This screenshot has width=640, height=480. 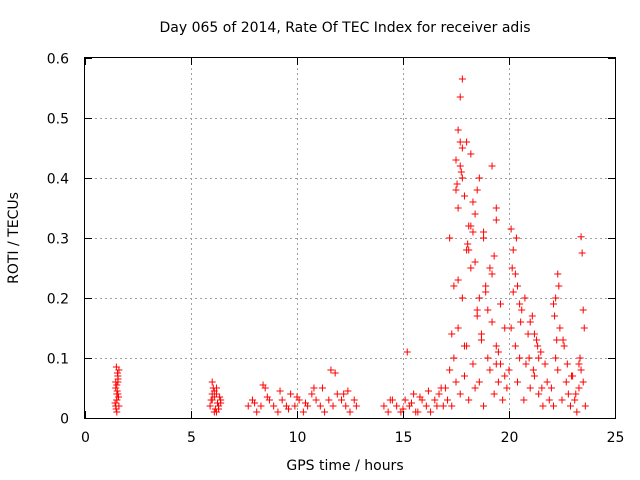 I want to click on y-tick-label: 0.3, so click(x=58, y=240).